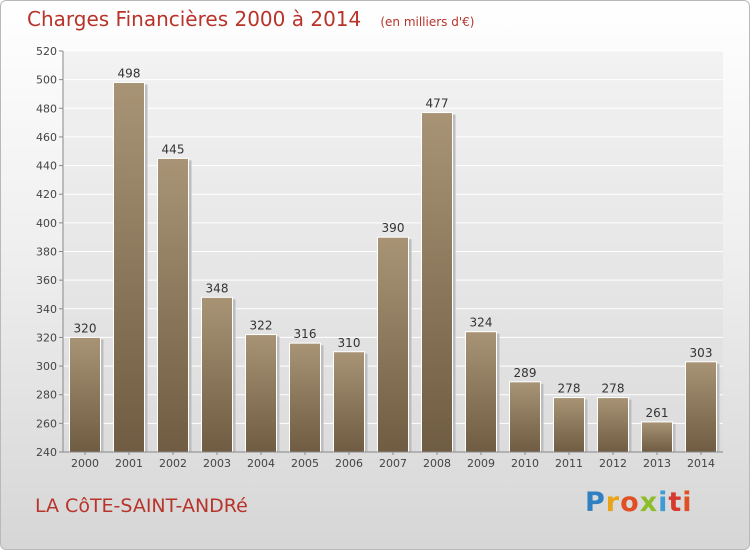 This screenshot has width=750, height=550. I want to click on value-label: 316, so click(305, 334).